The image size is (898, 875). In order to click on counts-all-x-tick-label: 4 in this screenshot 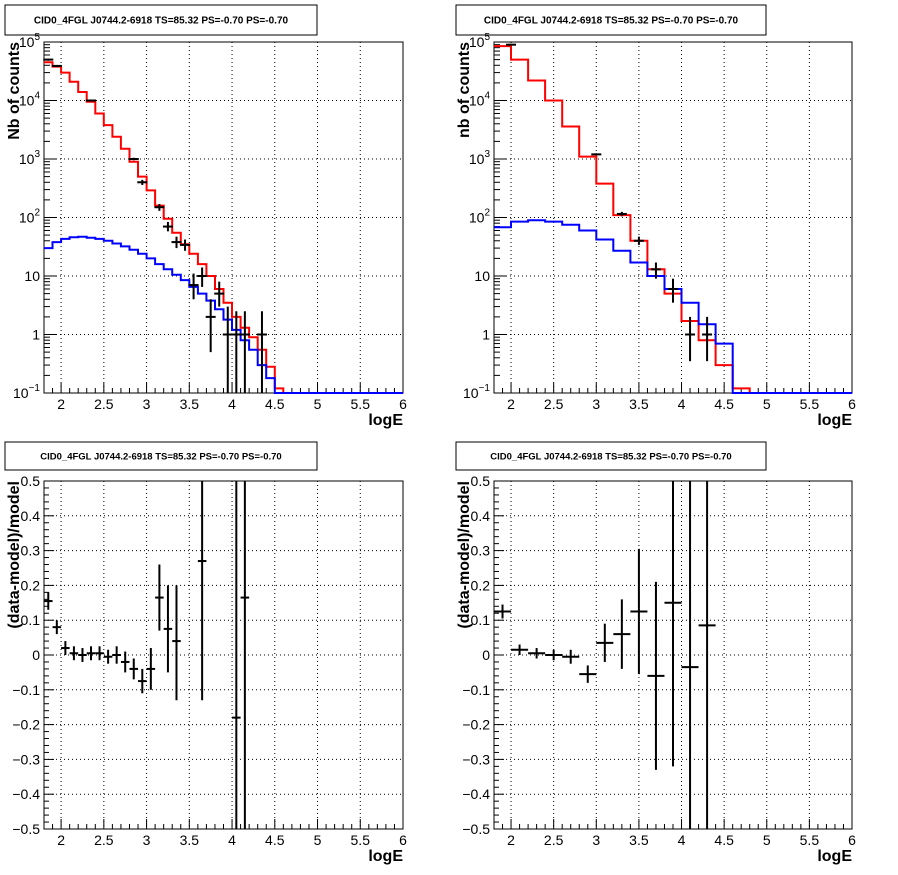, I will do `click(232, 404)`.